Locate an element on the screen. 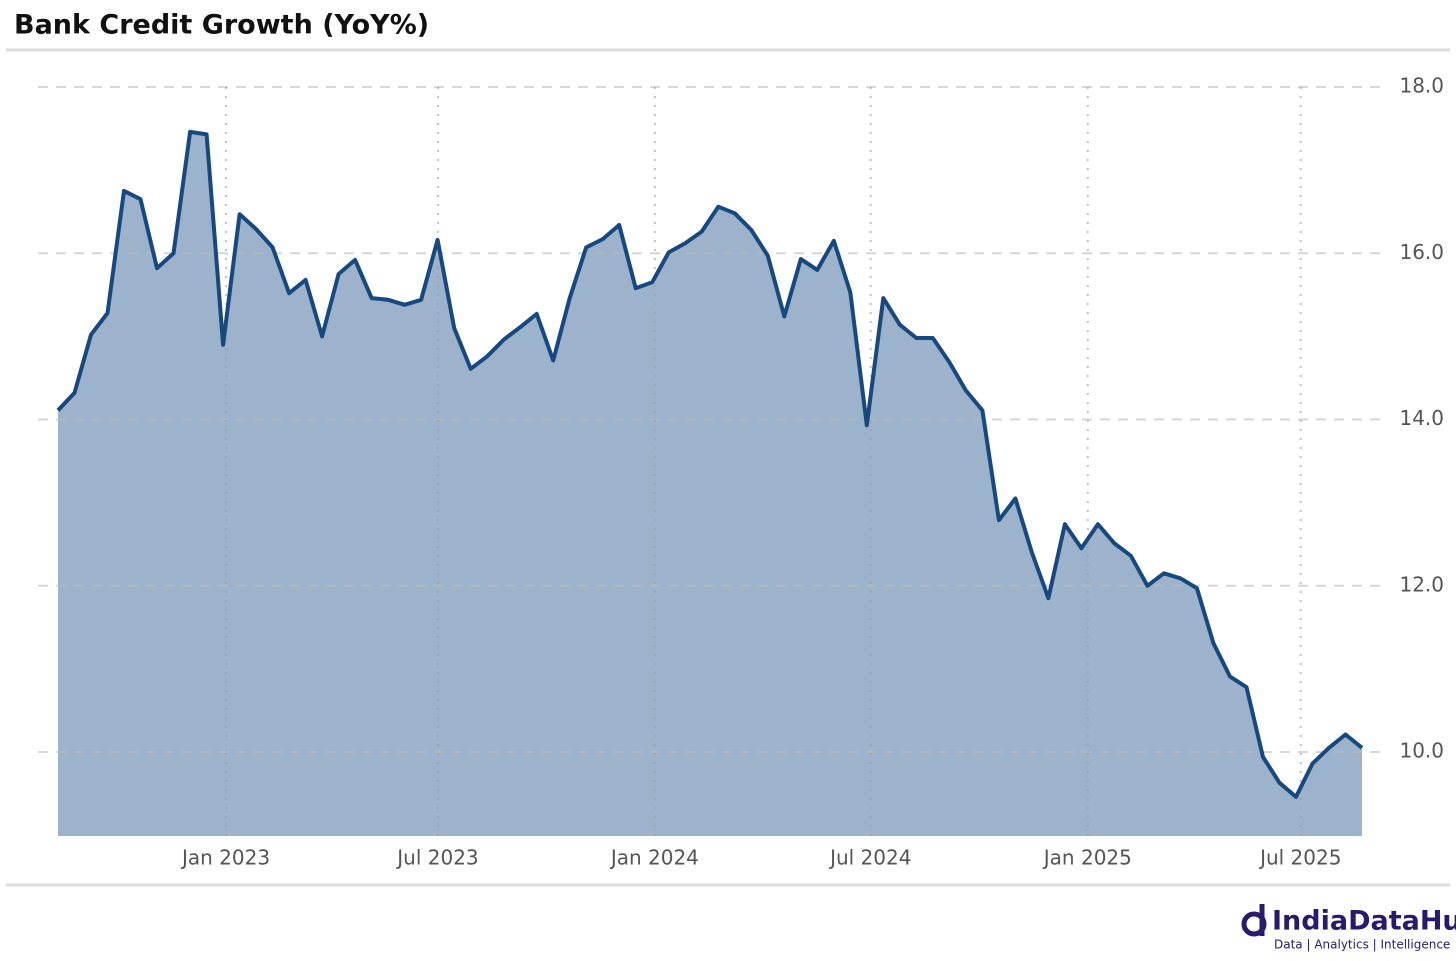 This screenshot has width=1456, height=961. x-tick-label: Jan 2024 is located at coordinates (654, 858).